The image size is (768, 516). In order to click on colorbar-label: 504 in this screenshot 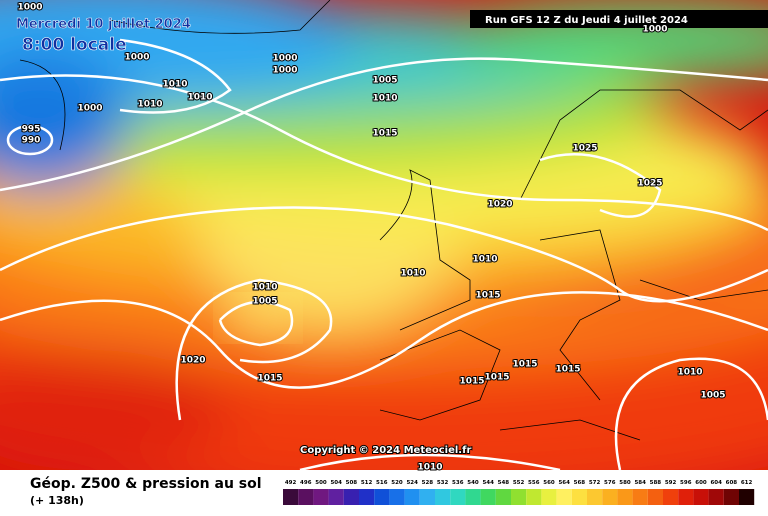, I will do `click(336, 483)`.